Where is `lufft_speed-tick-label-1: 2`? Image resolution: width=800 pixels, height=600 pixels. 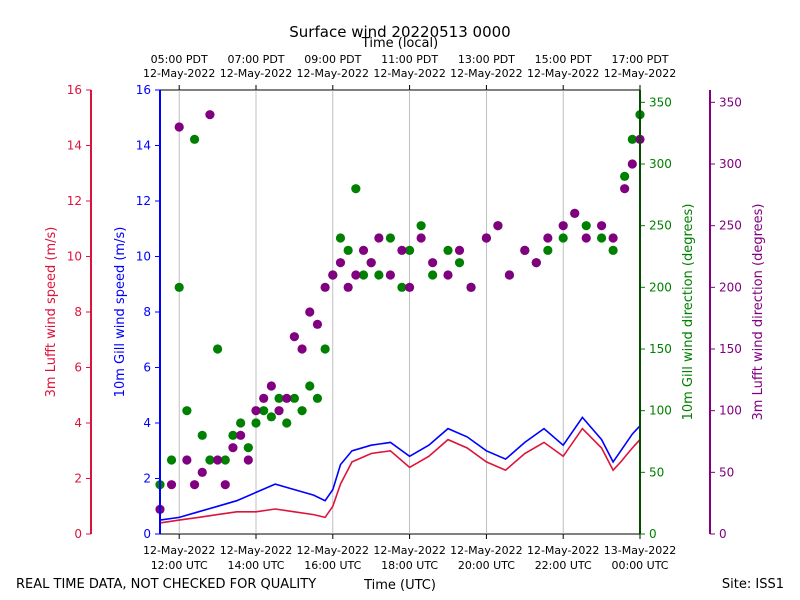 lufft_speed-tick-label-1: 2 is located at coordinates (78, 479).